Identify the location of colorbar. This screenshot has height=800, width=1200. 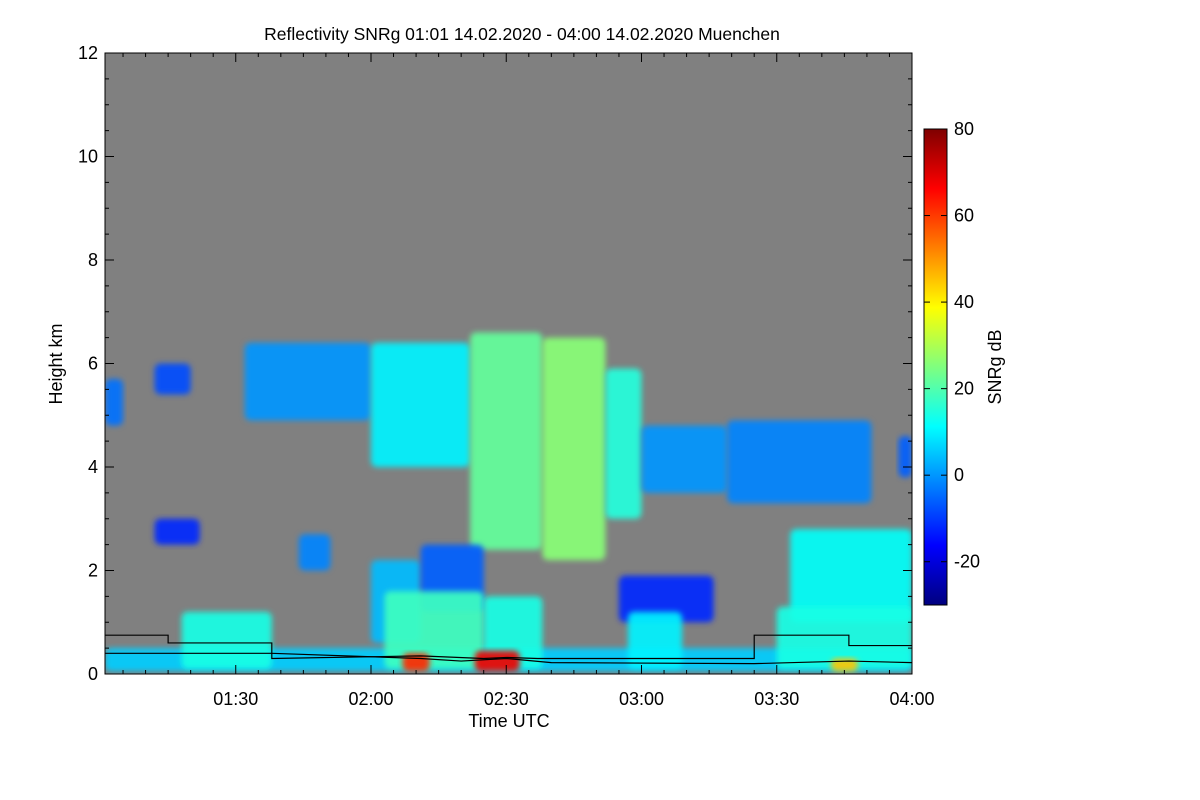
(935, 367).